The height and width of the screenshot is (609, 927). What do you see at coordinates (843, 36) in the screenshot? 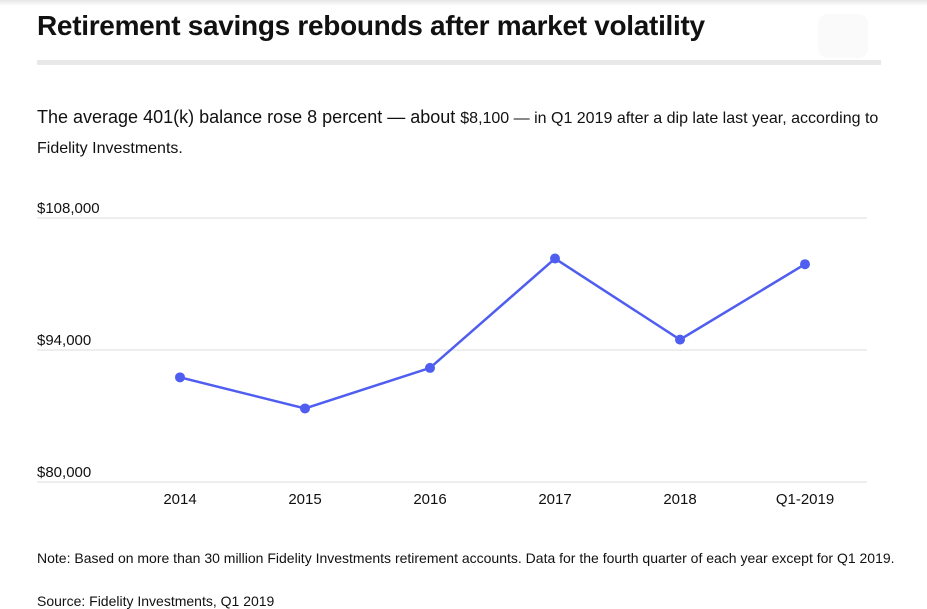
I see `logo-watermark-icon` at bounding box center [843, 36].